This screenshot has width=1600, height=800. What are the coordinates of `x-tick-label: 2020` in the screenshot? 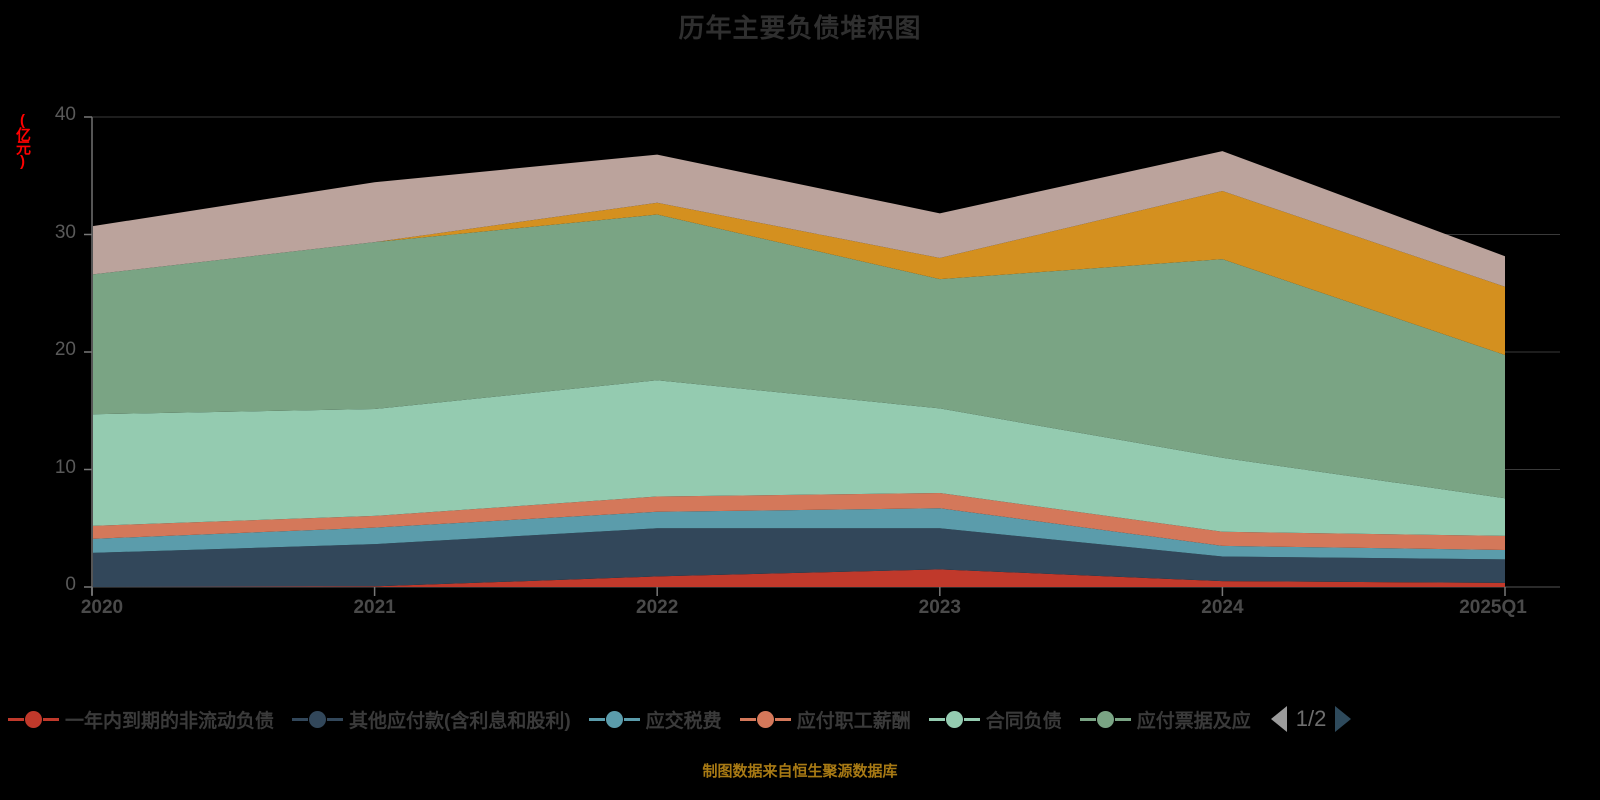 It's located at (102, 607).